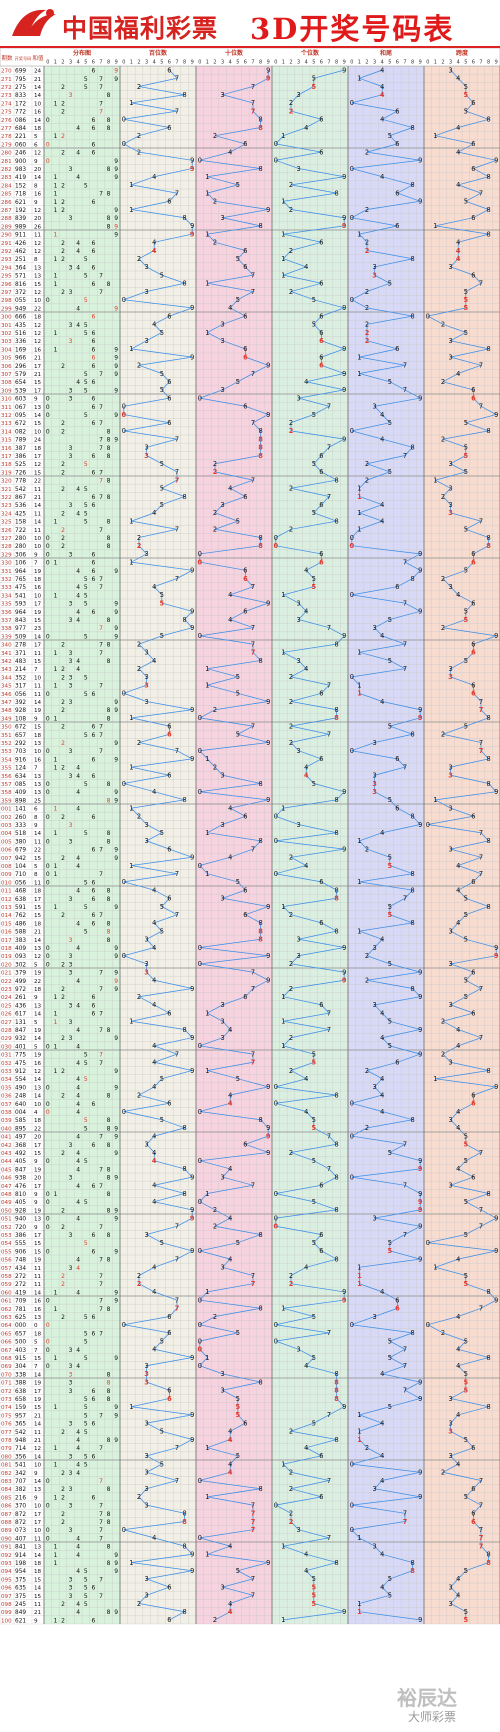 Image resolution: width=500 pixels, height=1732 pixels. Describe the element at coordinates (101, 1227) in the screenshot. I see `distribution-digit: 7` at that location.